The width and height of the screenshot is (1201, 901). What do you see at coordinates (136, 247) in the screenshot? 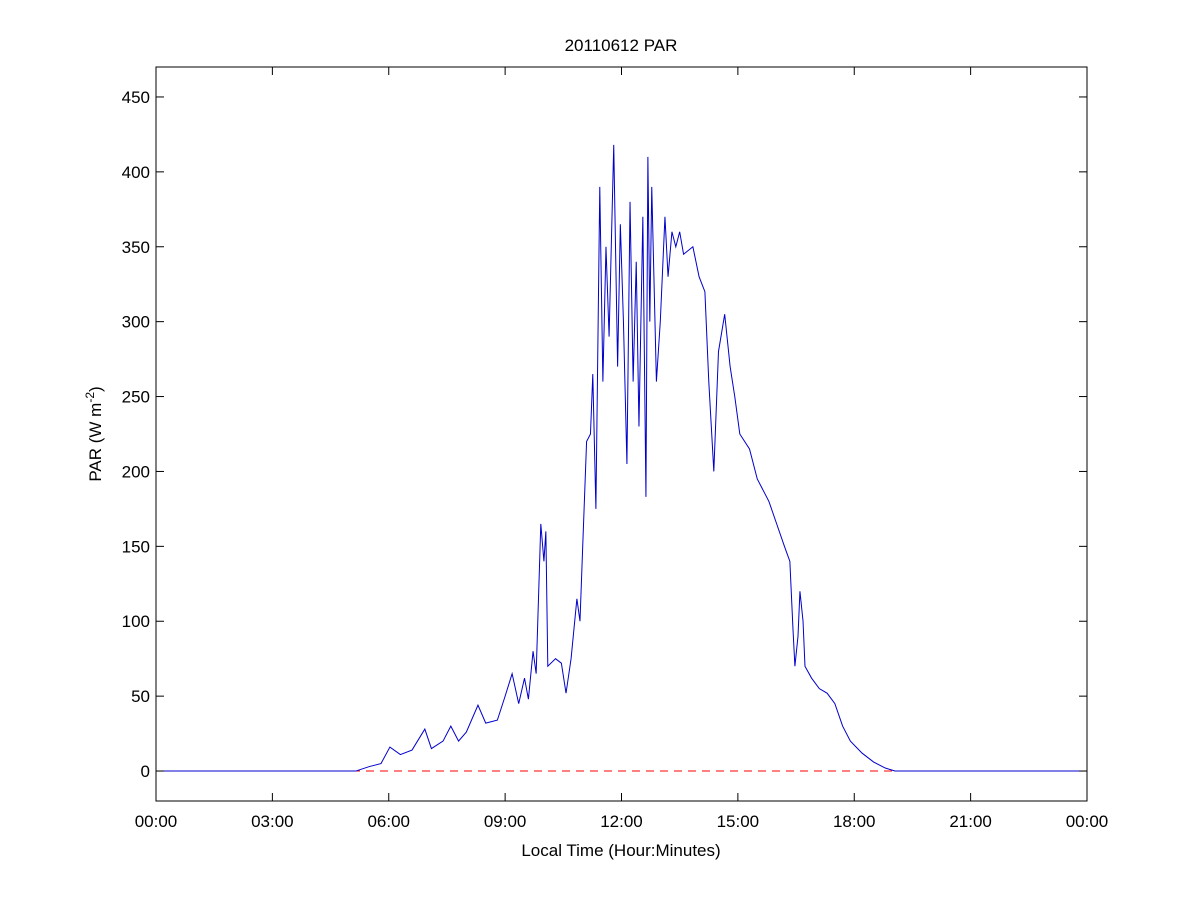
I see `y-tick-label: 350` at bounding box center [136, 247].